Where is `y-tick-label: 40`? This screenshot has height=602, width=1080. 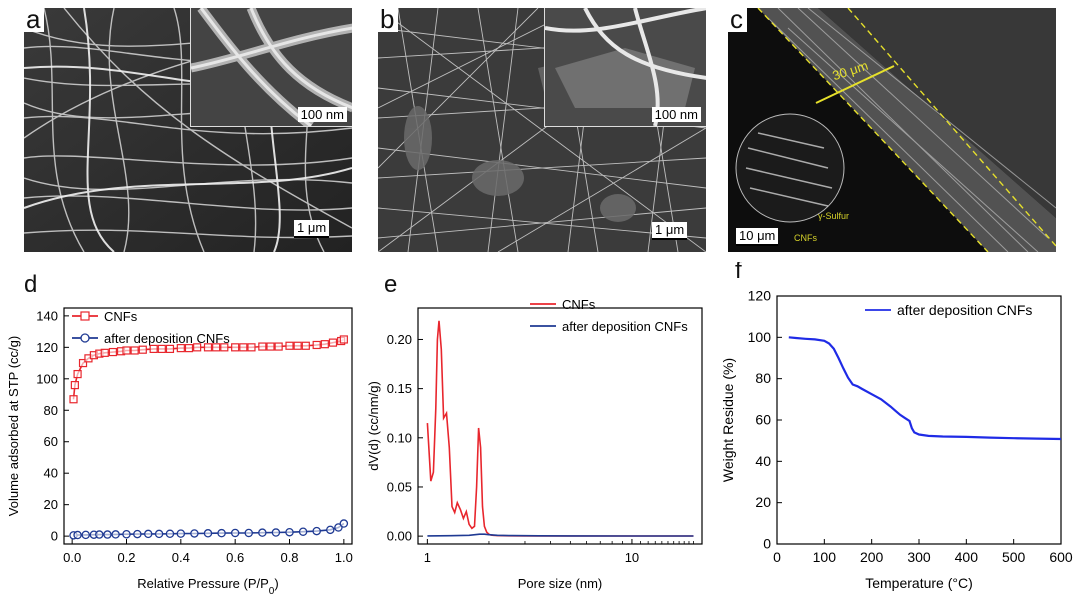 y-tick-label: 40 is located at coordinates (763, 461).